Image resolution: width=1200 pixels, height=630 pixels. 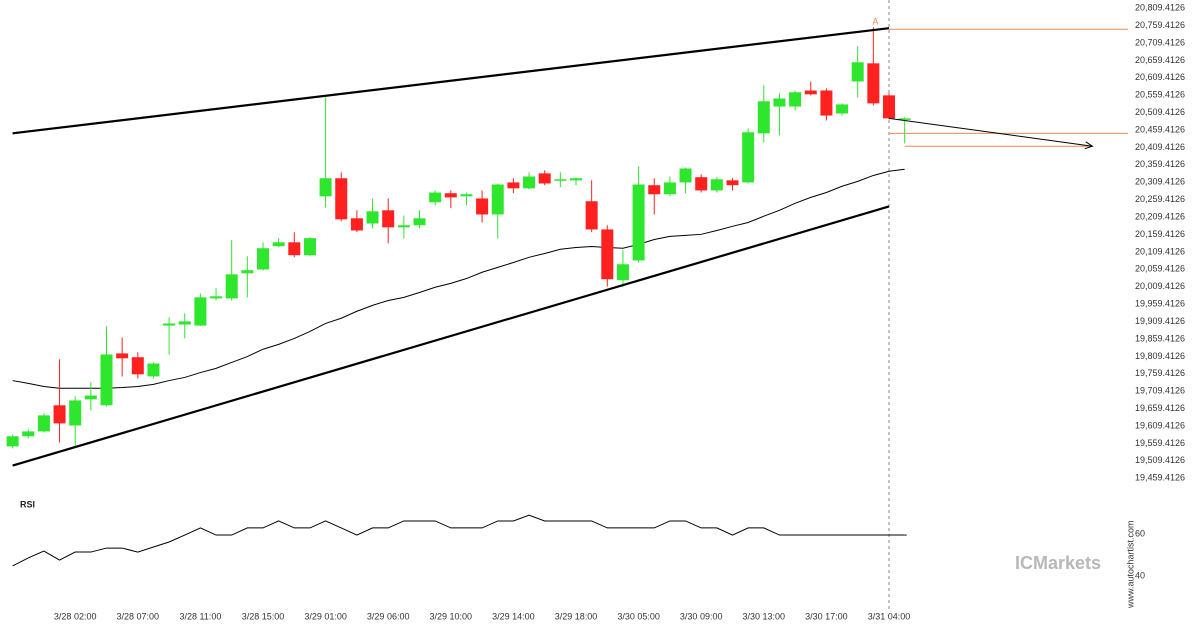 What do you see at coordinates (1160, 373) in the screenshot?
I see `y-tick-label: 19,759.4126` at bounding box center [1160, 373].